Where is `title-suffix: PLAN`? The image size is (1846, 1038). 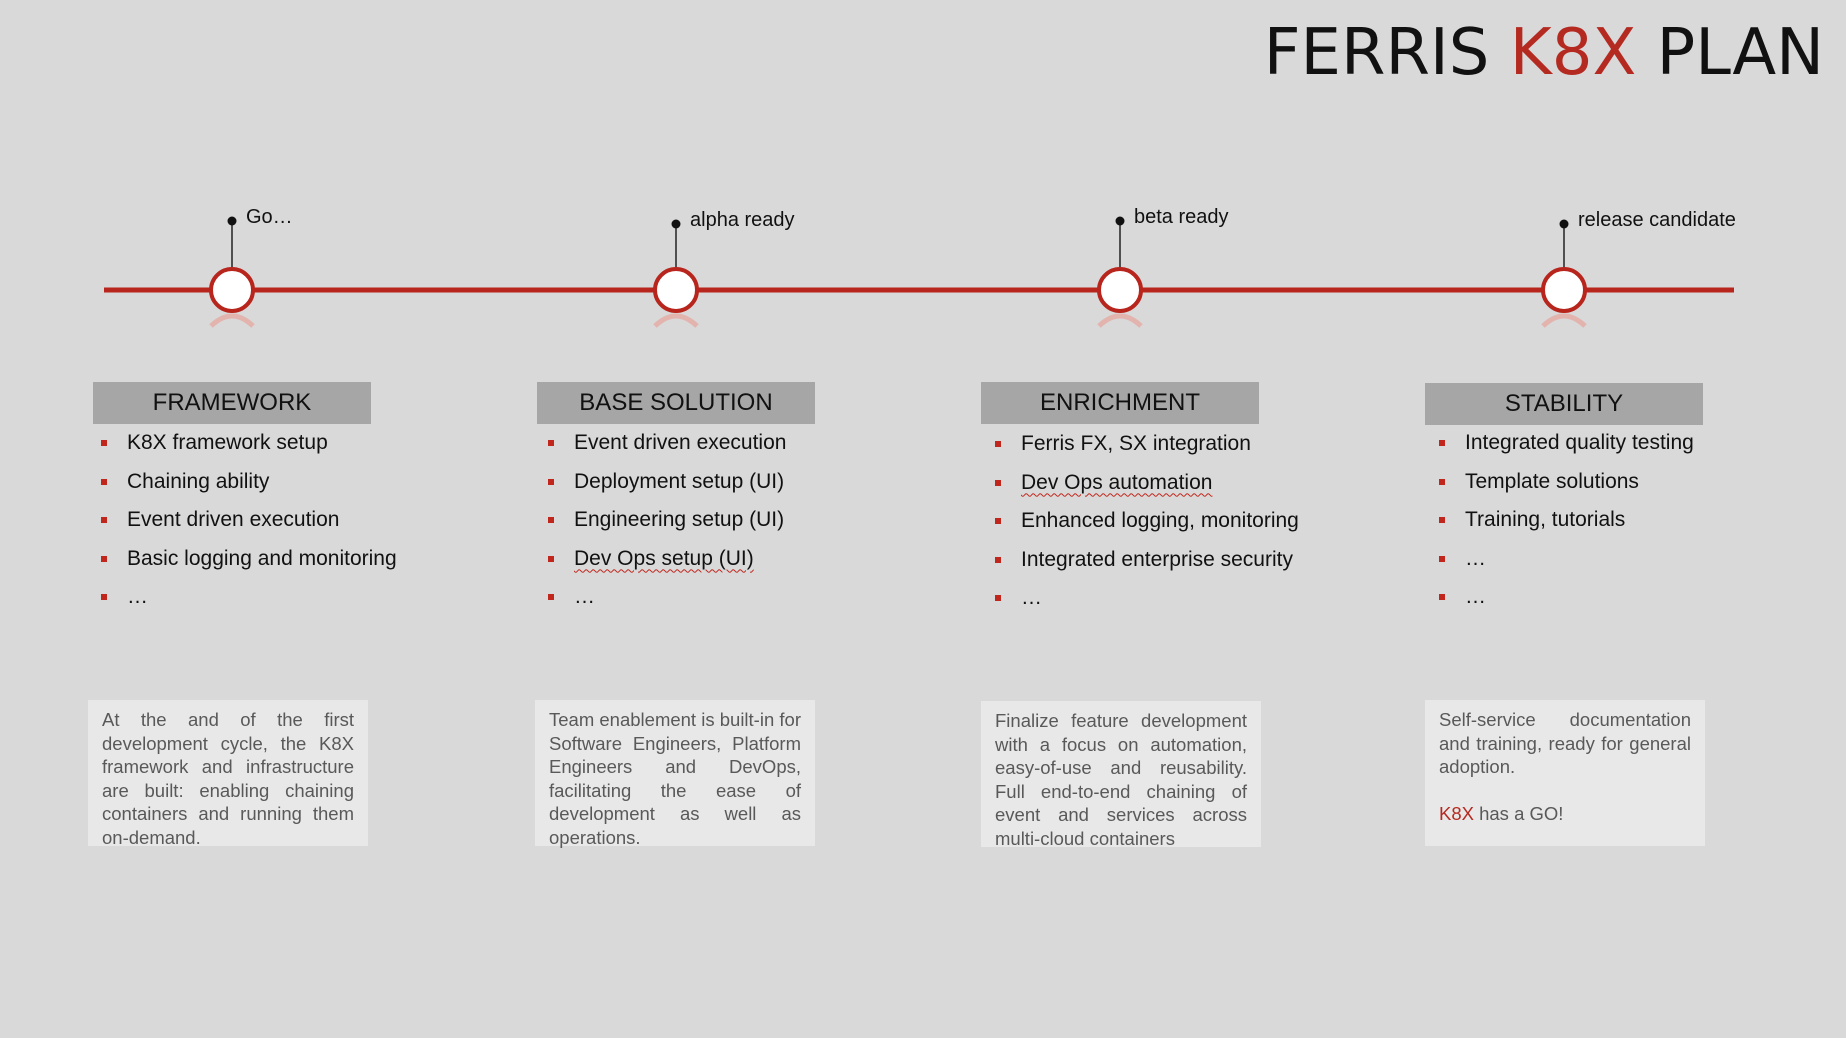 title-suffix: PLAN is located at coordinates (1740, 53).